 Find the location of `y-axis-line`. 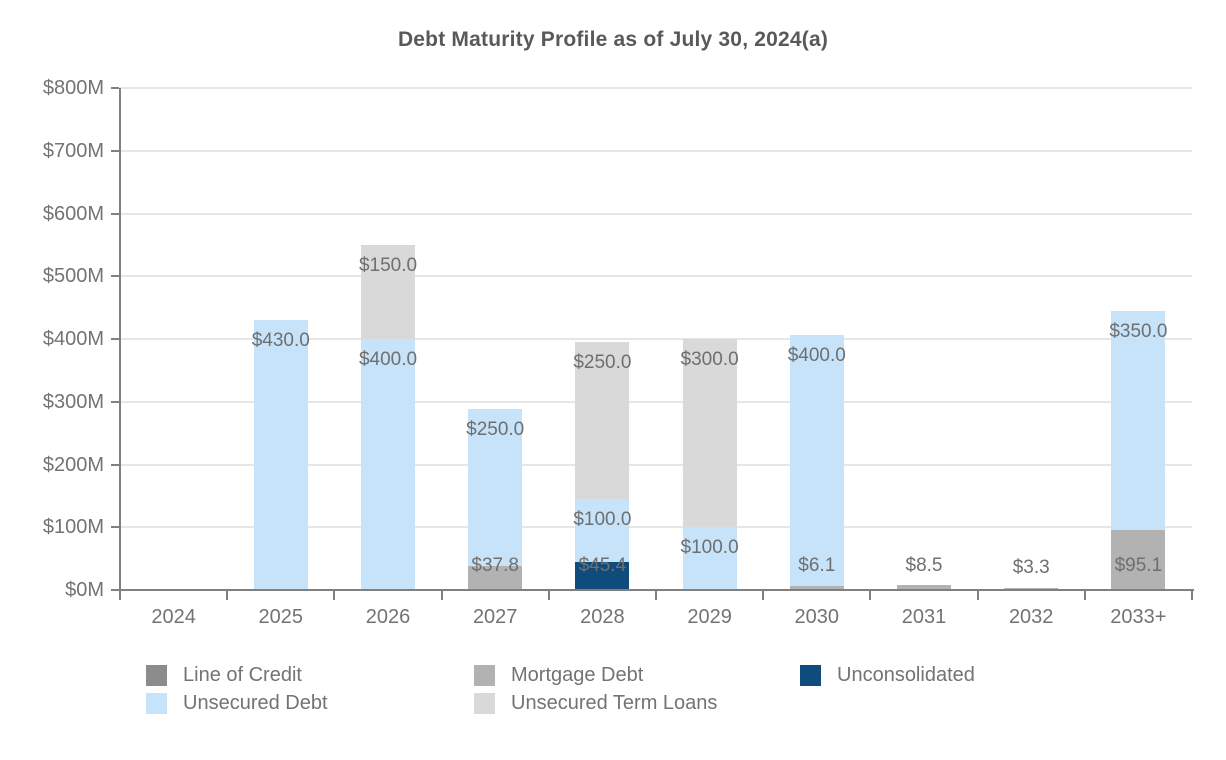

y-axis-line is located at coordinates (120, 340).